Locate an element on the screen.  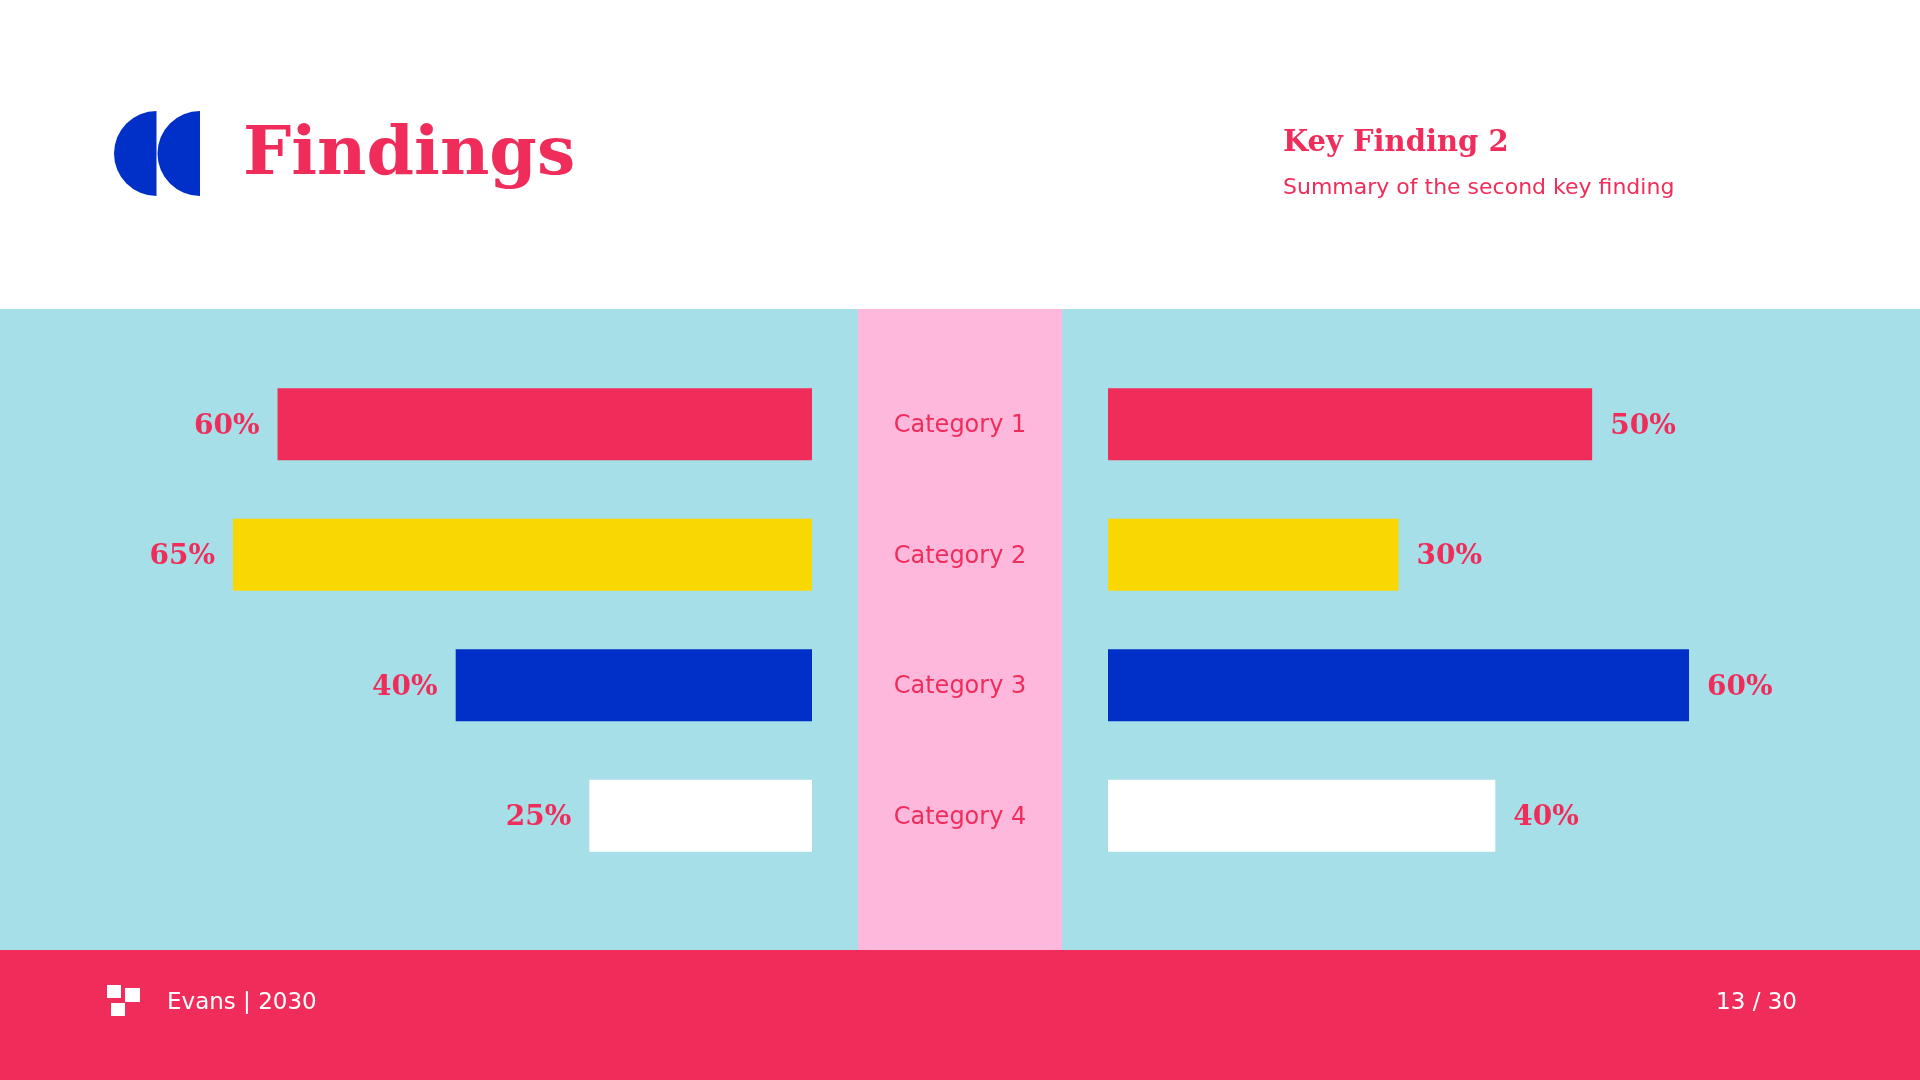
data-label: 65% is located at coordinates (182, 555).